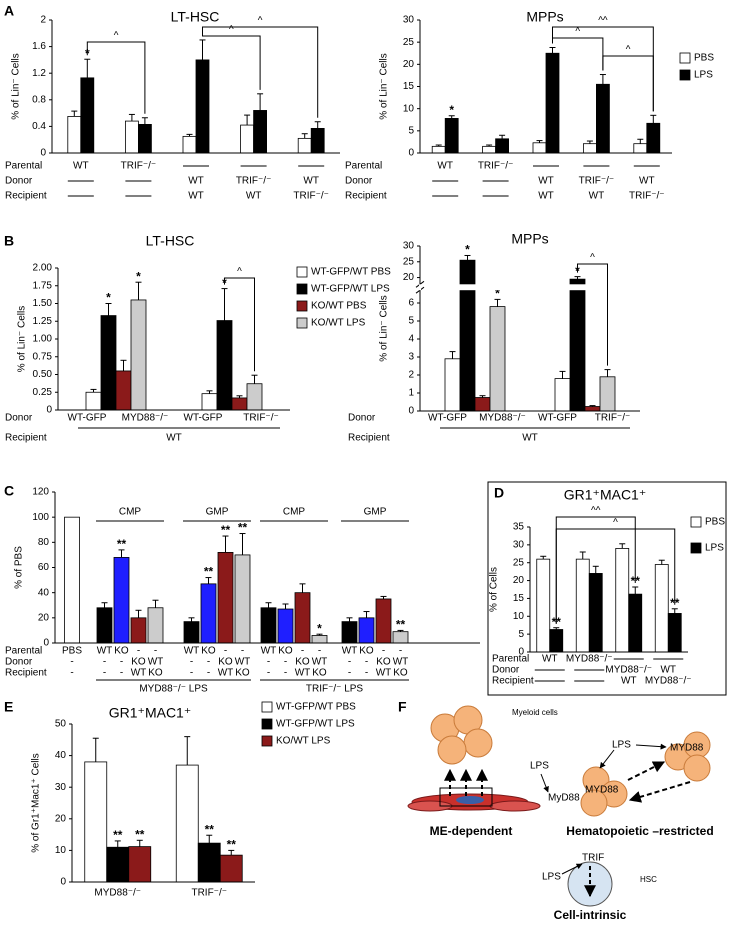 This screenshot has height=926, width=729. I want to click on panel-label: A, so click(9, 11).